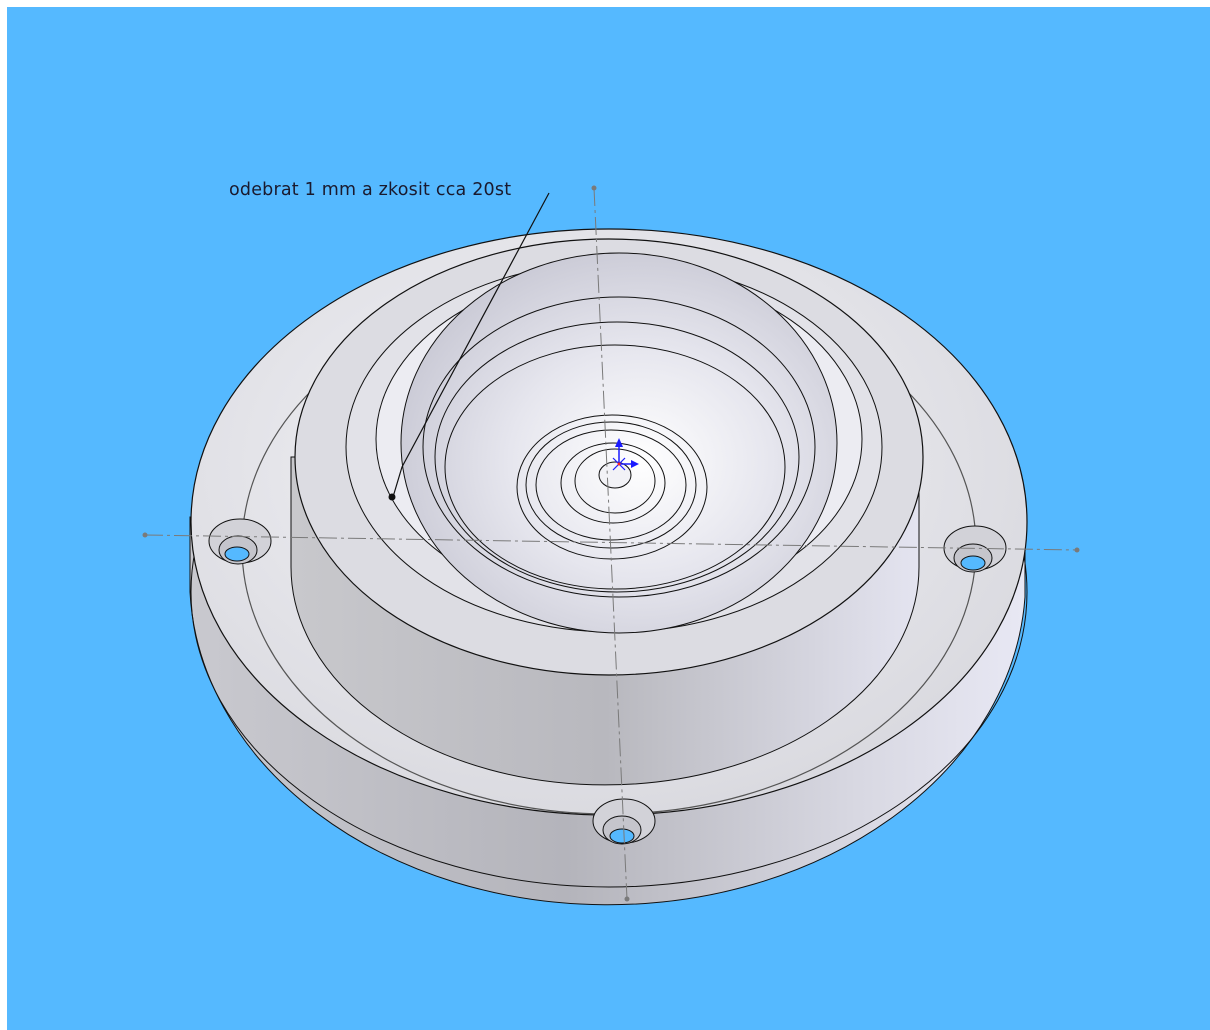 The image size is (1210, 1030). I want to click on bolt-hole-bottom, so click(624, 821).